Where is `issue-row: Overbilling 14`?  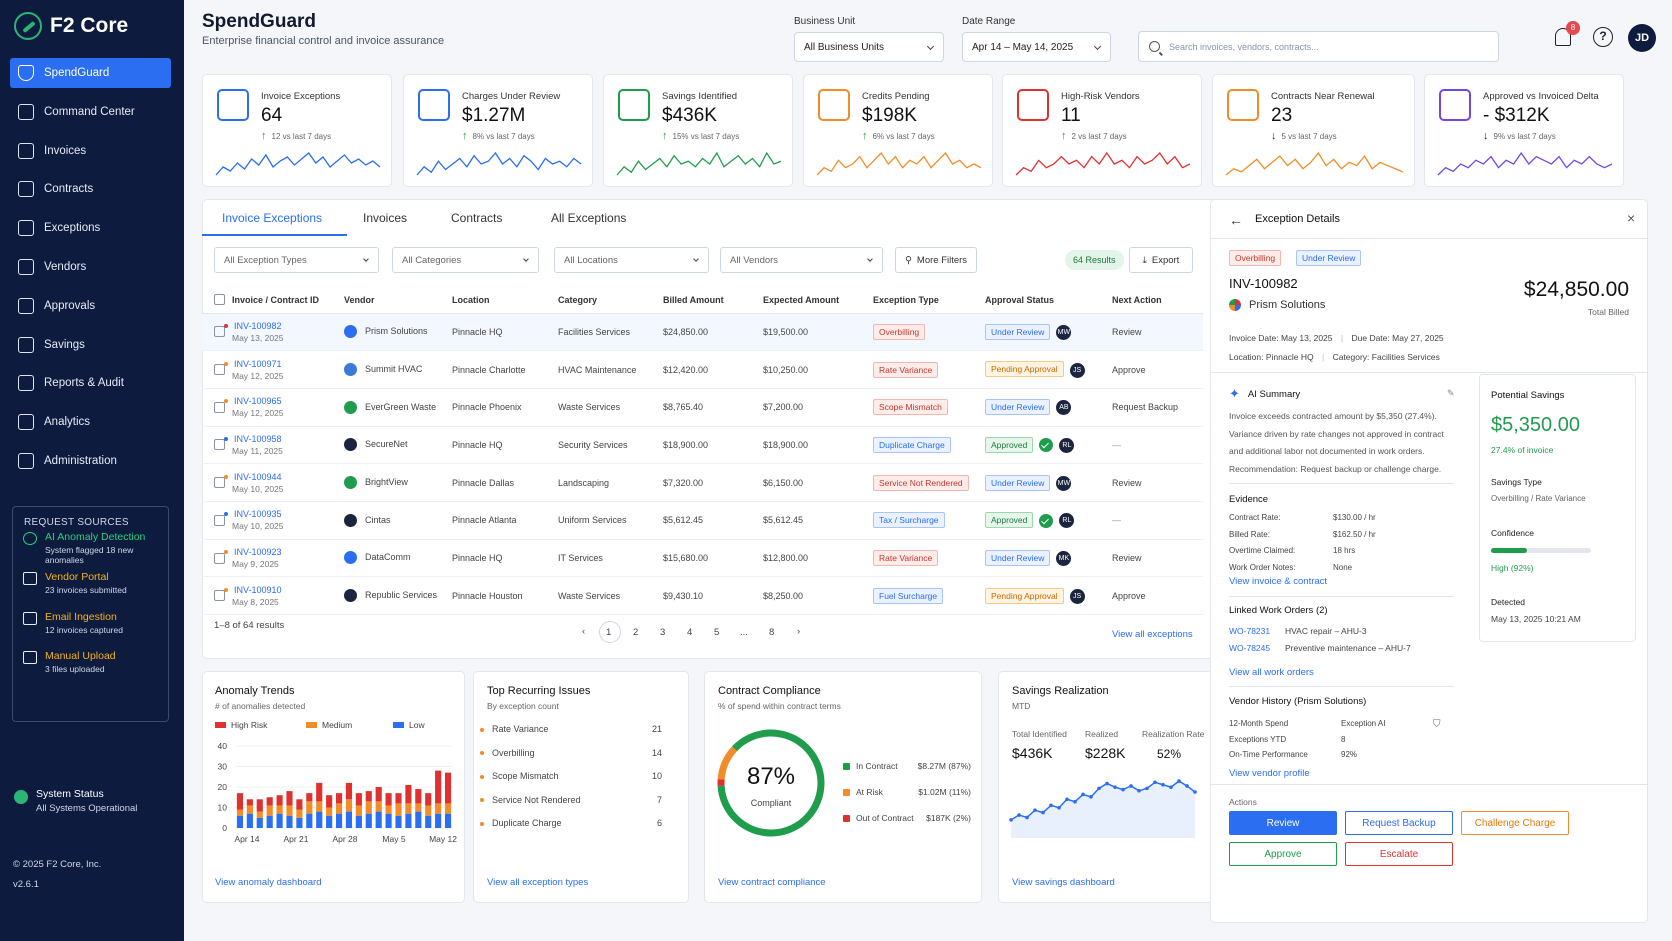 issue-row: Overbilling 14 is located at coordinates (571, 753).